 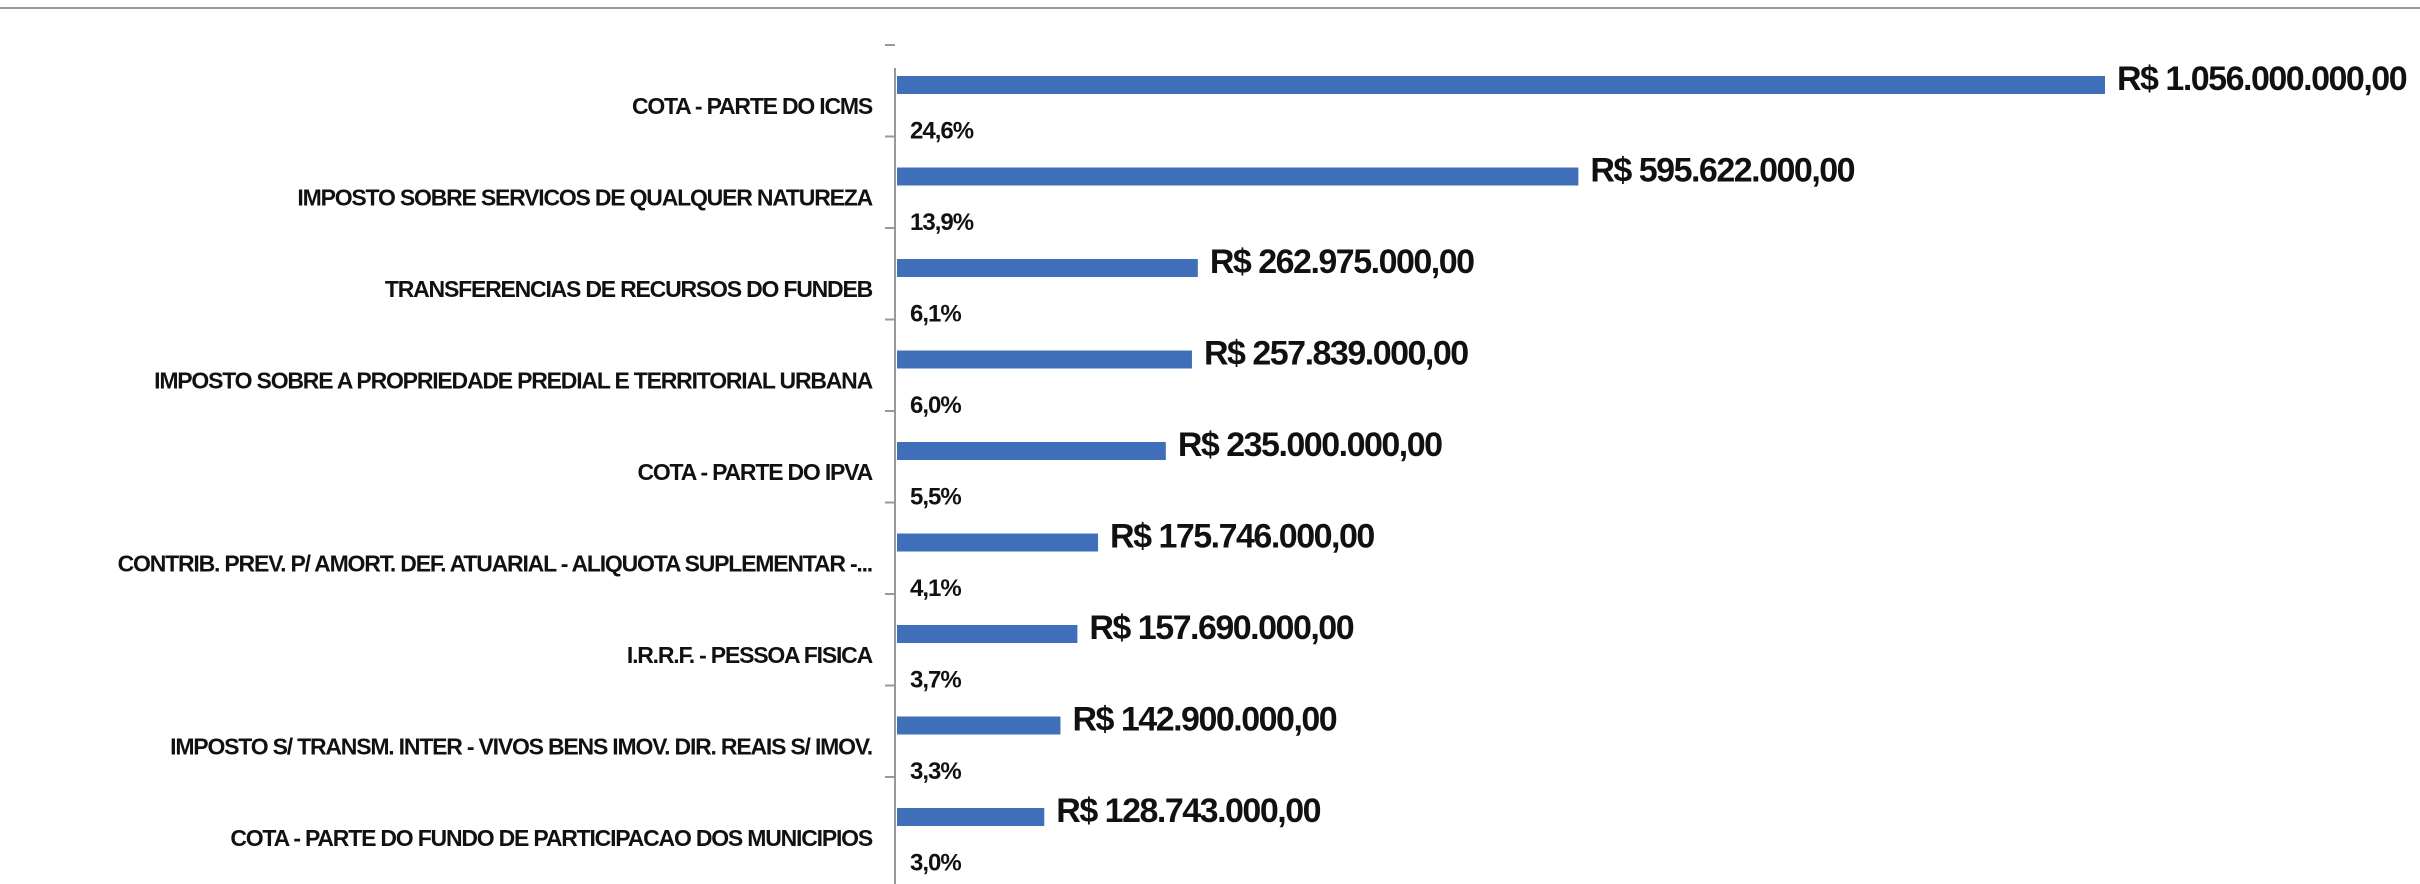 I want to click on value-label: R$ 235.000.000,00, so click(x=1310, y=445).